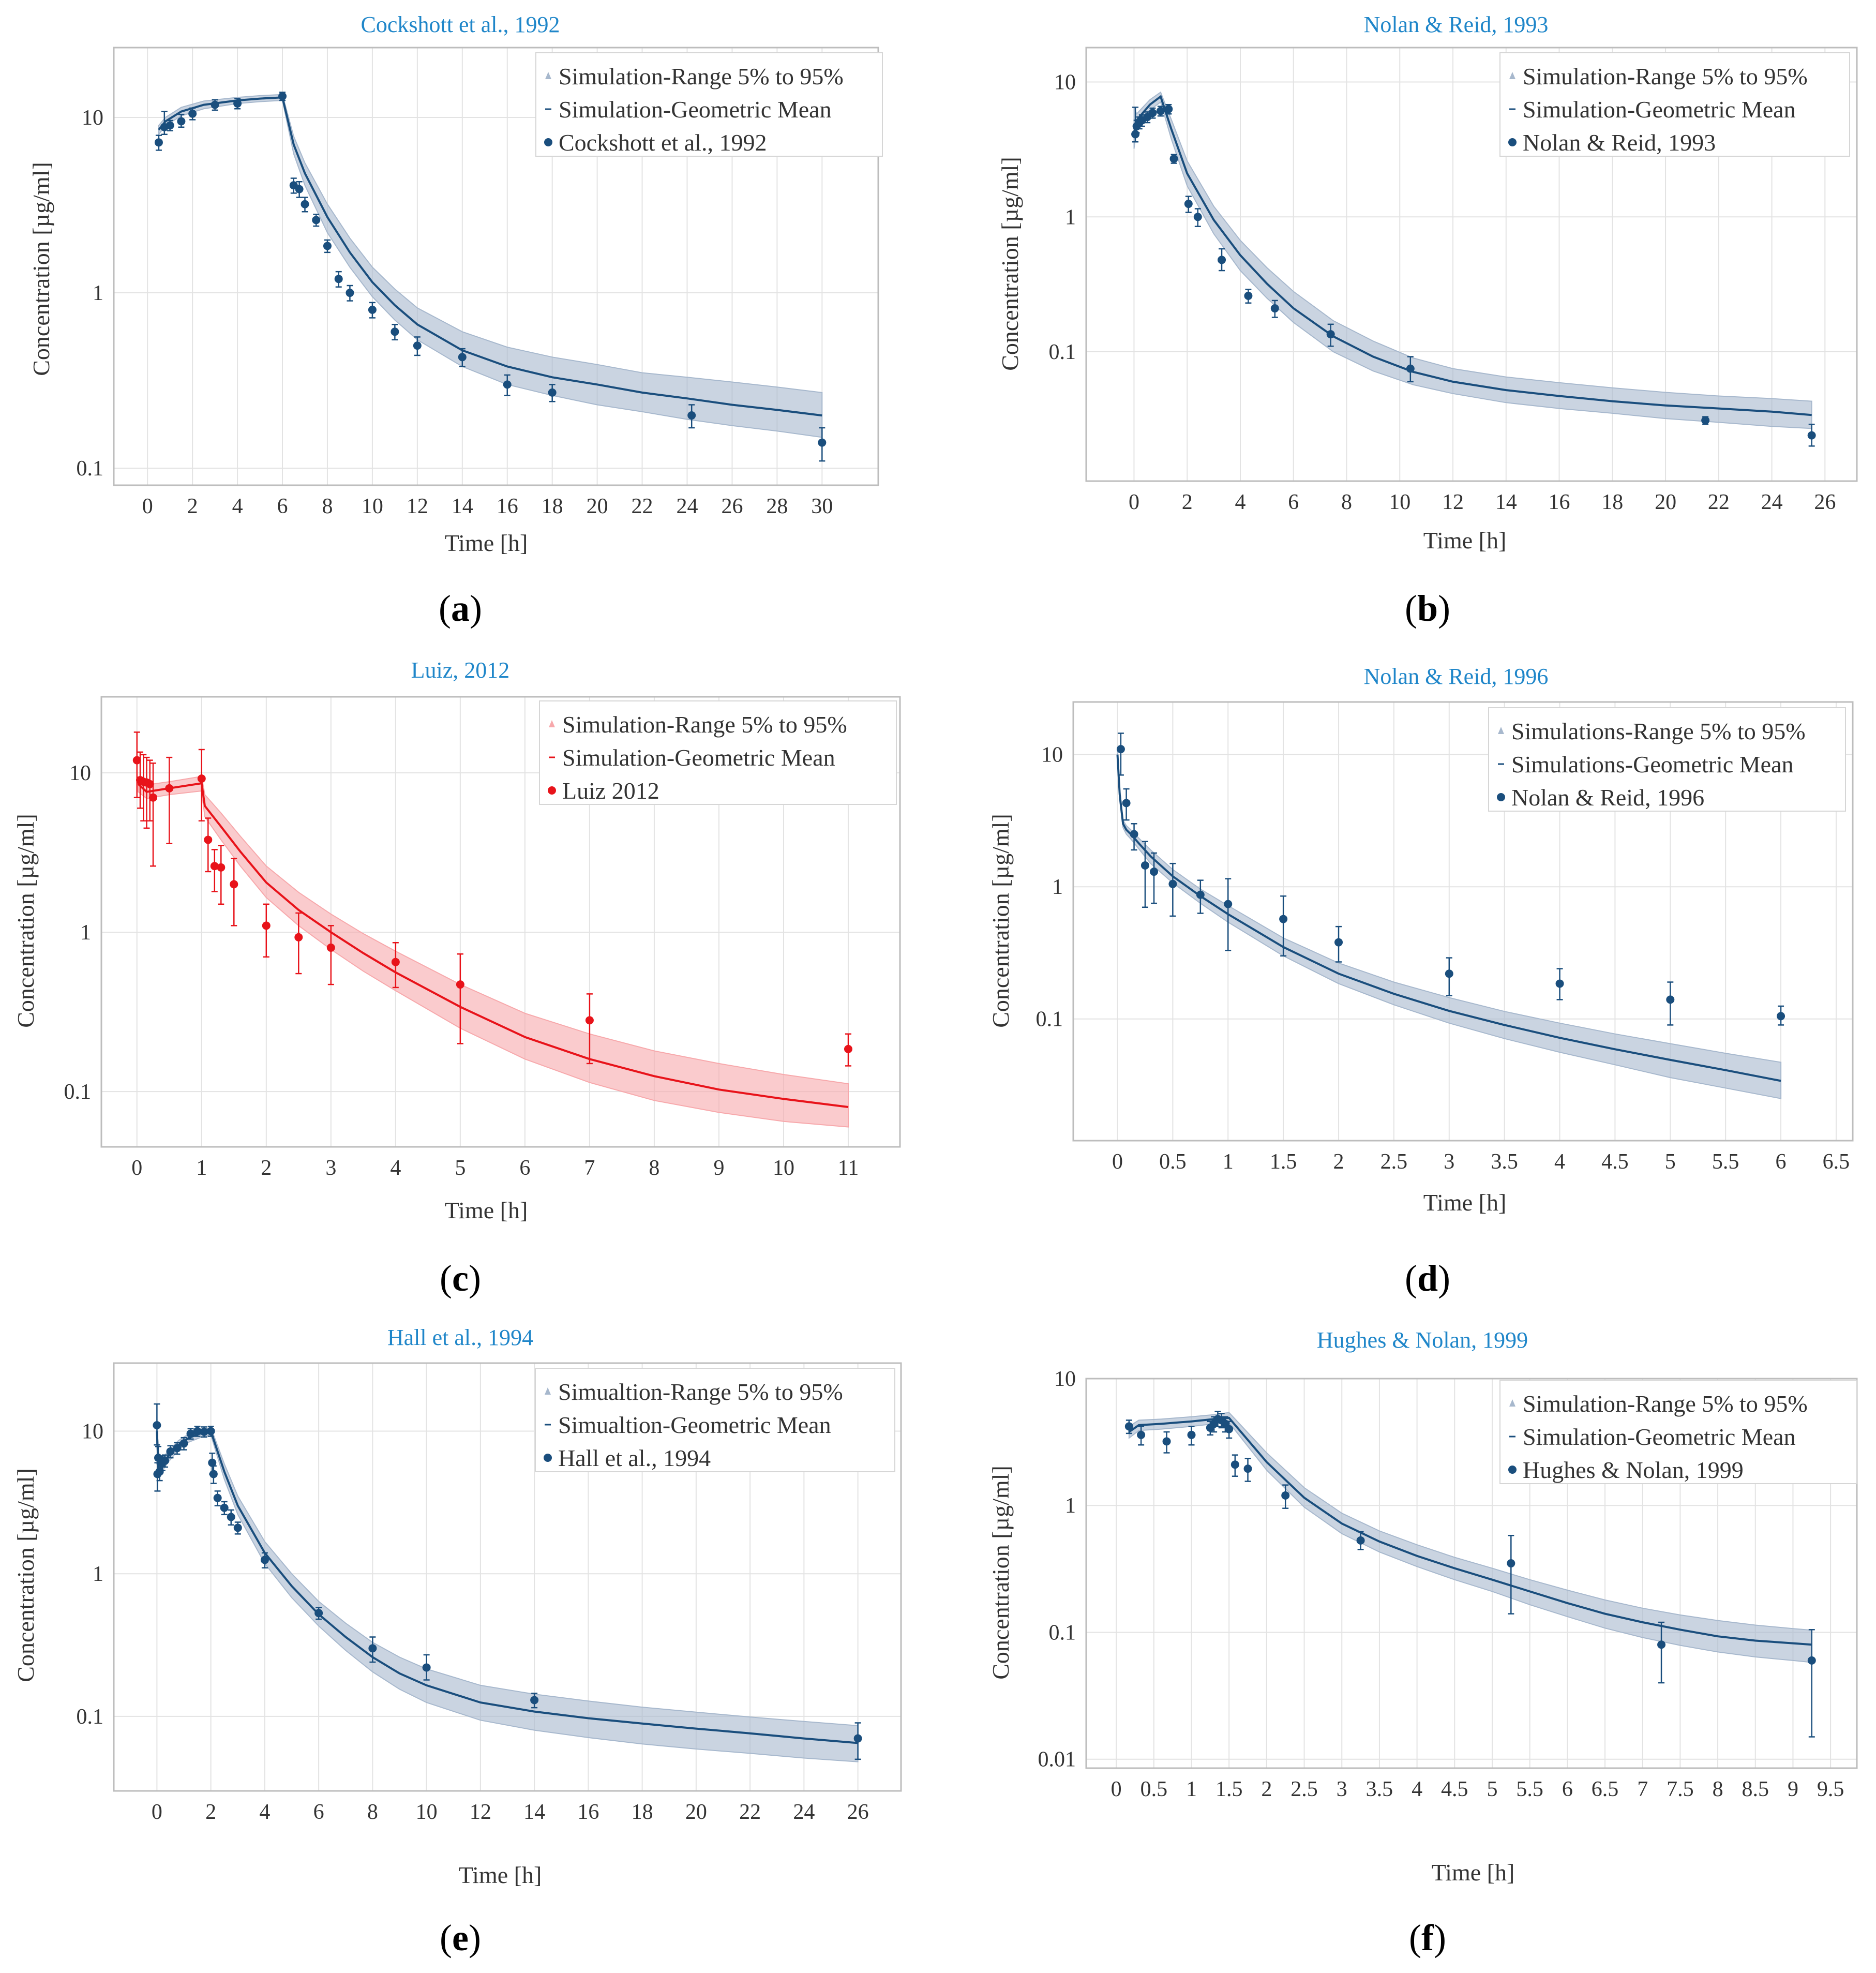  What do you see at coordinates (700, 1392) in the screenshot?
I see `legend-entry: Simualtion-Range 5% to 95%` at bounding box center [700, 1392].